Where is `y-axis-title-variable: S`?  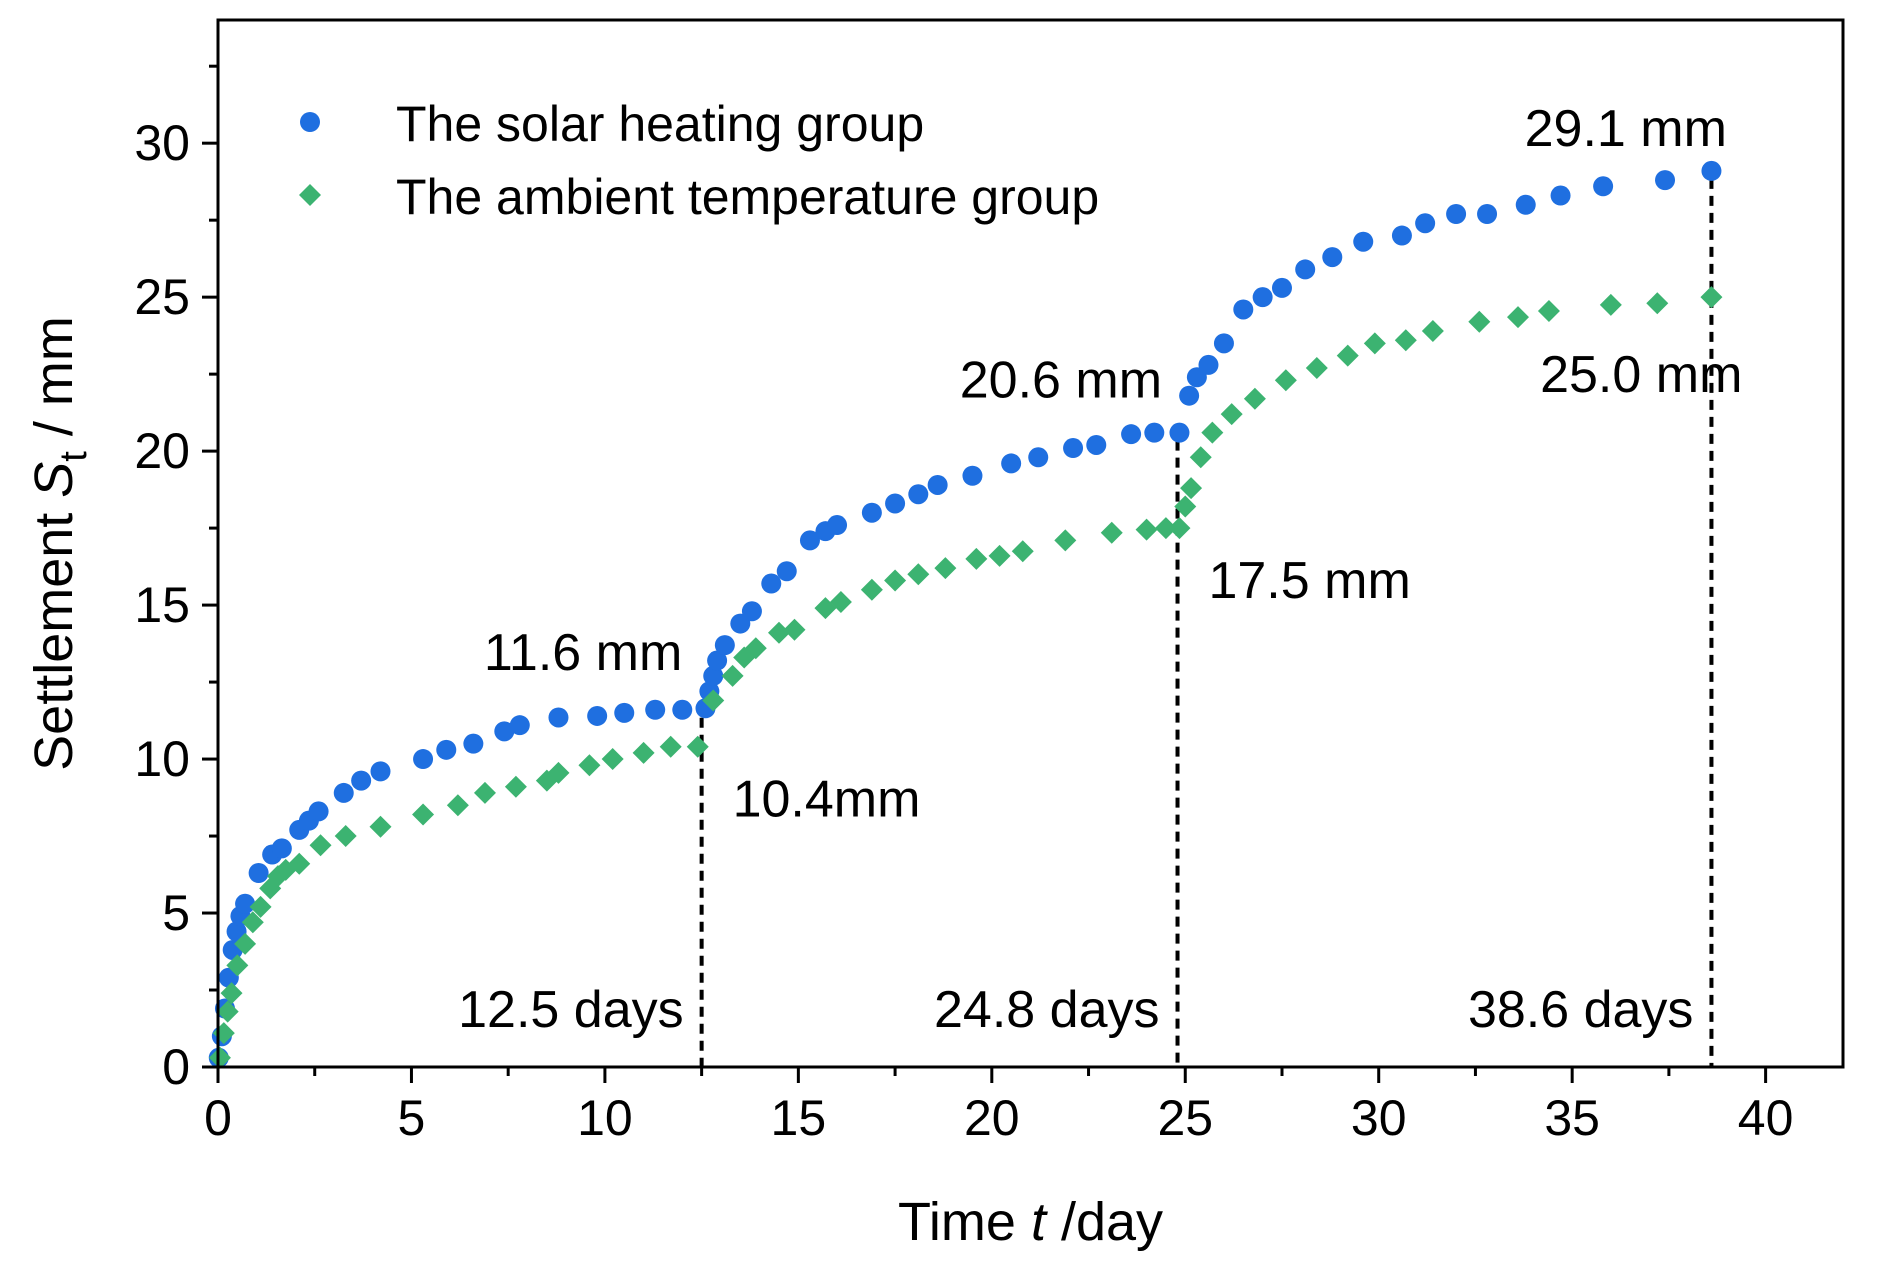 y-axis-title-variable: S is located at coordinates (54, 480).